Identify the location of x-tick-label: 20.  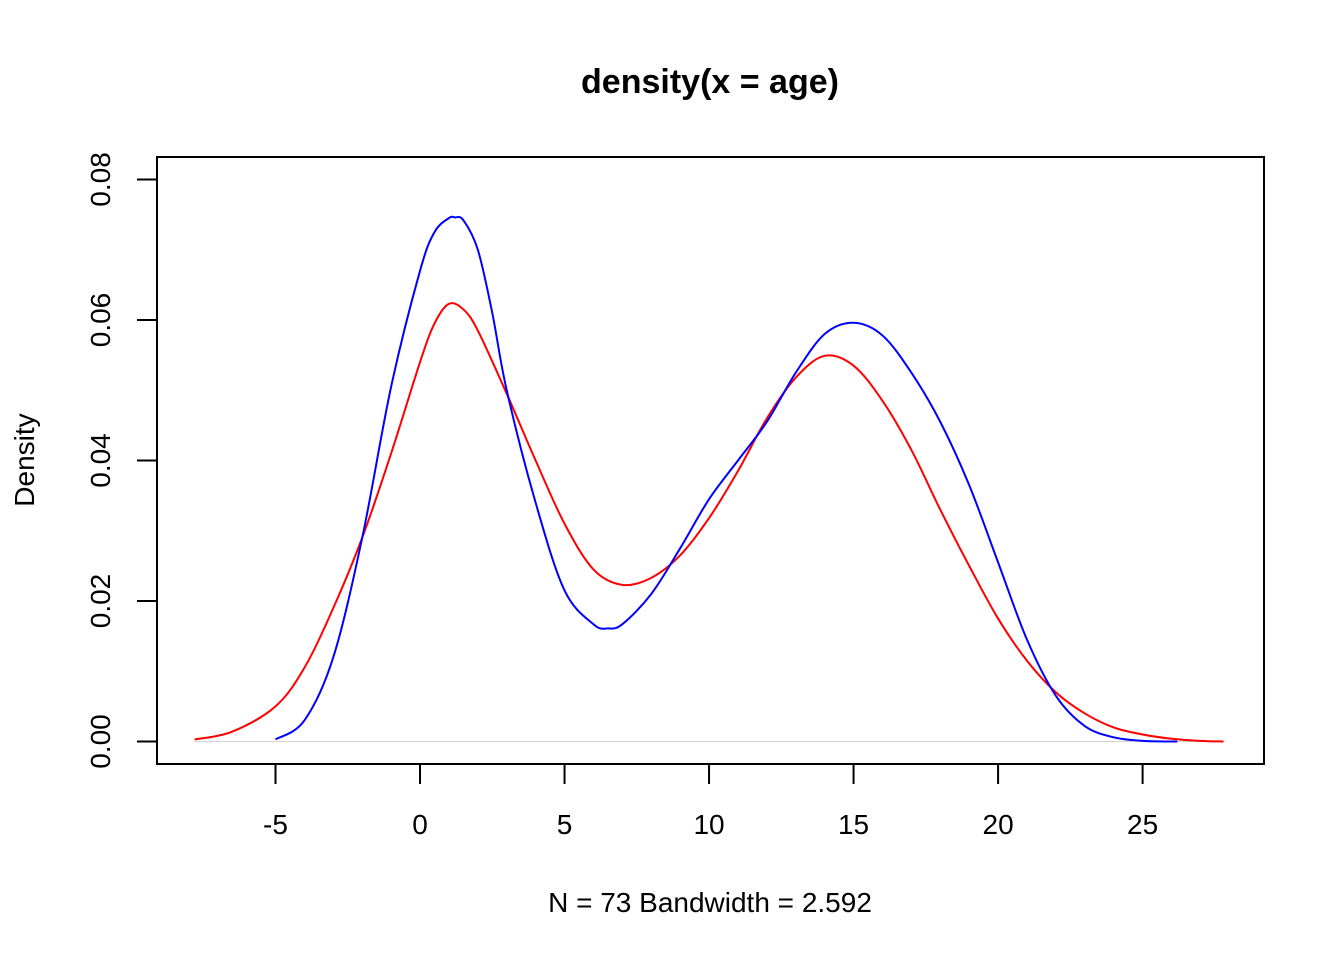
(998, 824).